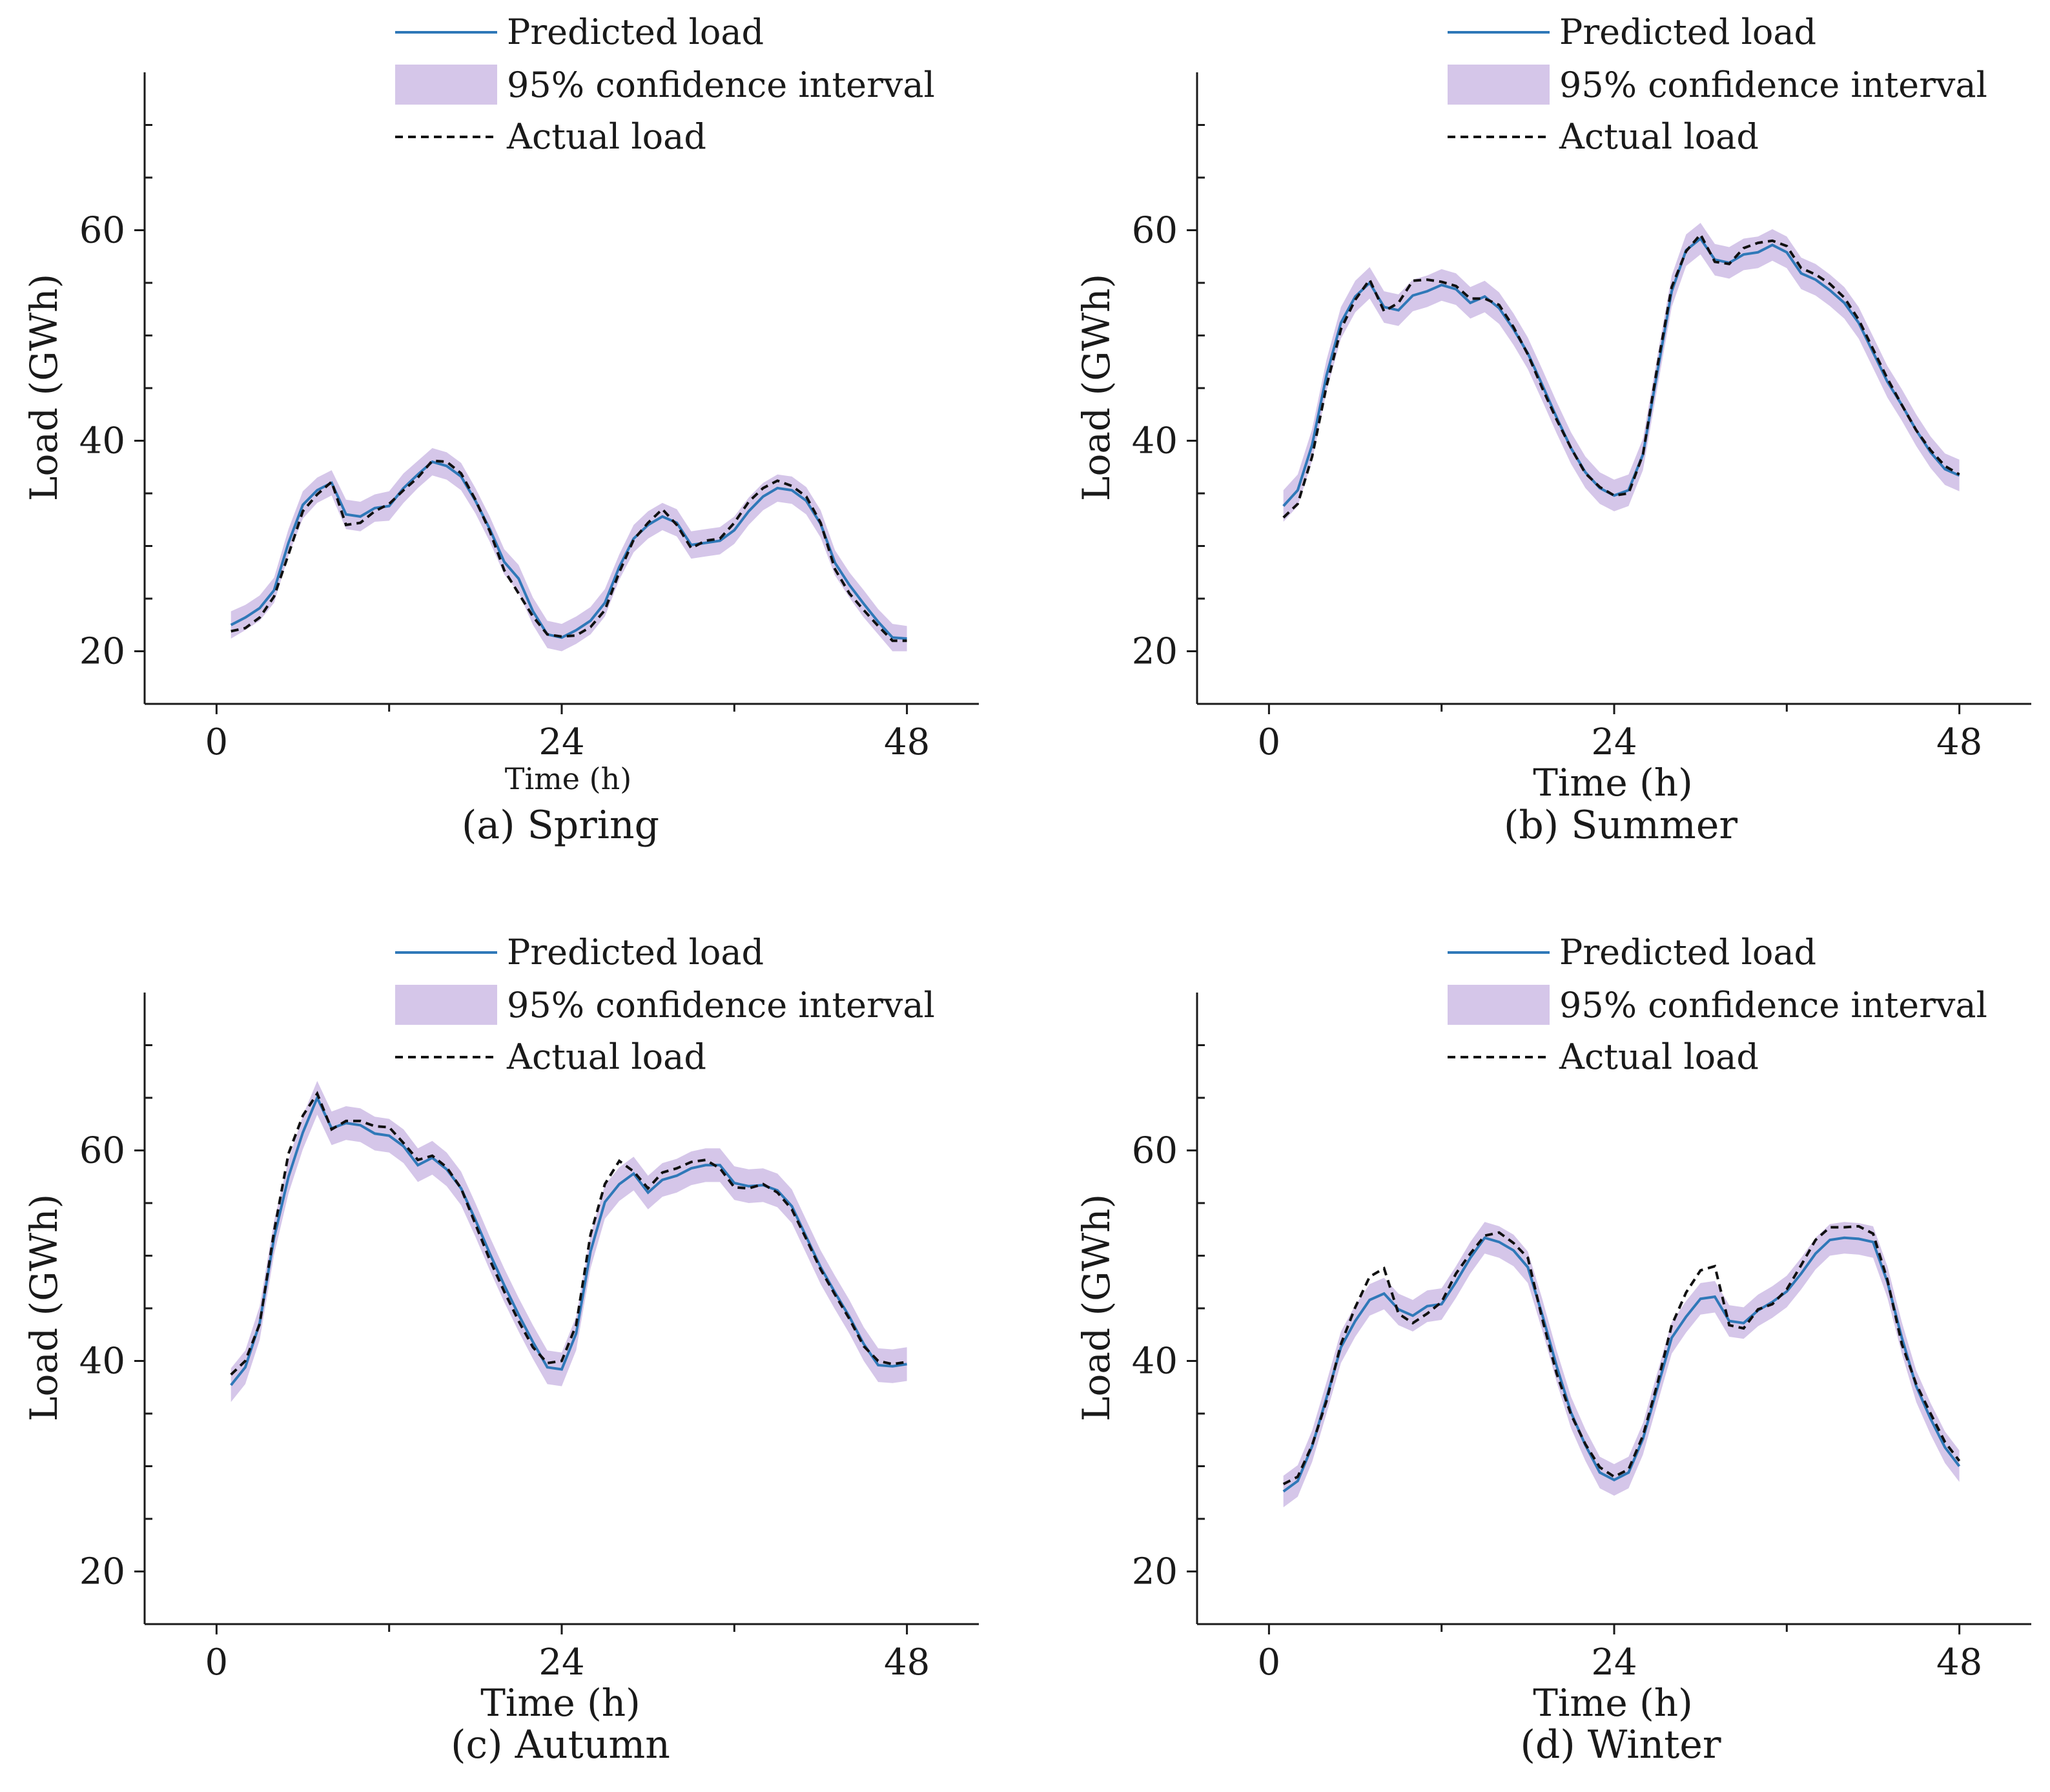 Image resolution: width=2050 pixels, height=1792 pixels. What do you see at coordinates (1773, 85) in the screenshot?
I see `summer-legend-ci-label: 95% confidence interval` at bounding box center [1773, 85].